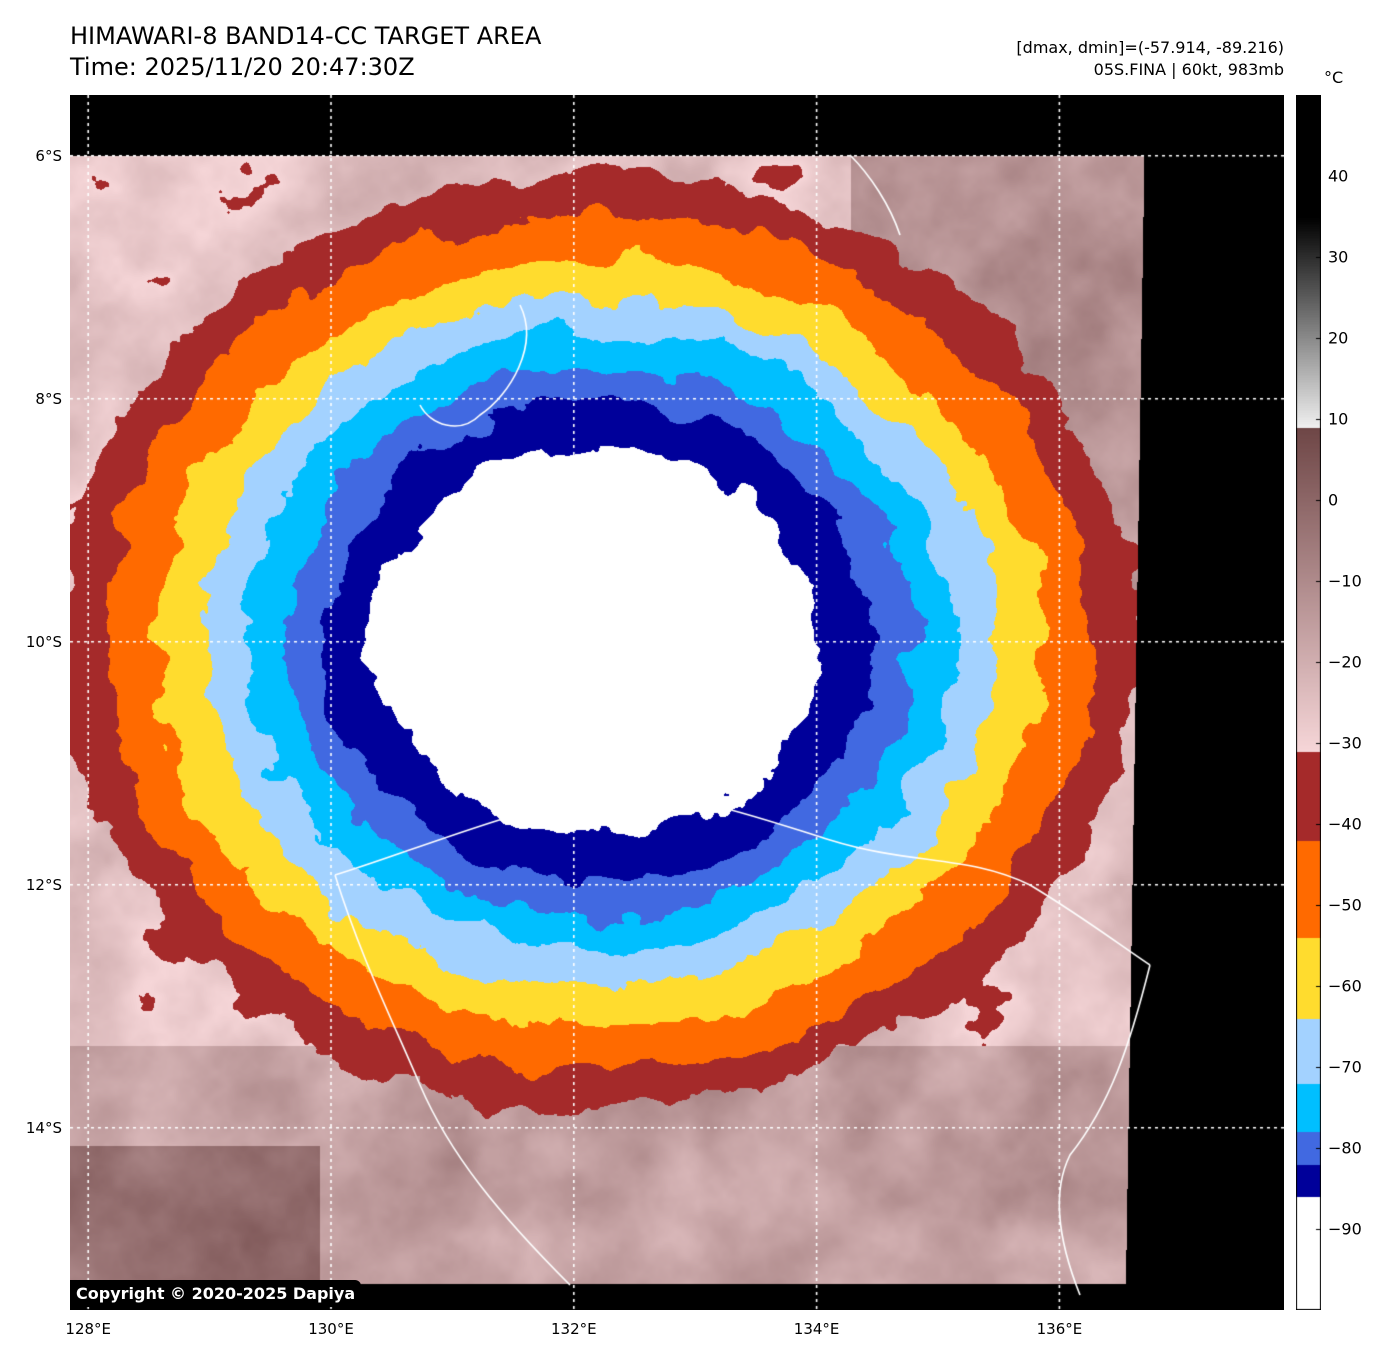  I want to click on colorbar-tick-label: 0, so click(1333, 500).